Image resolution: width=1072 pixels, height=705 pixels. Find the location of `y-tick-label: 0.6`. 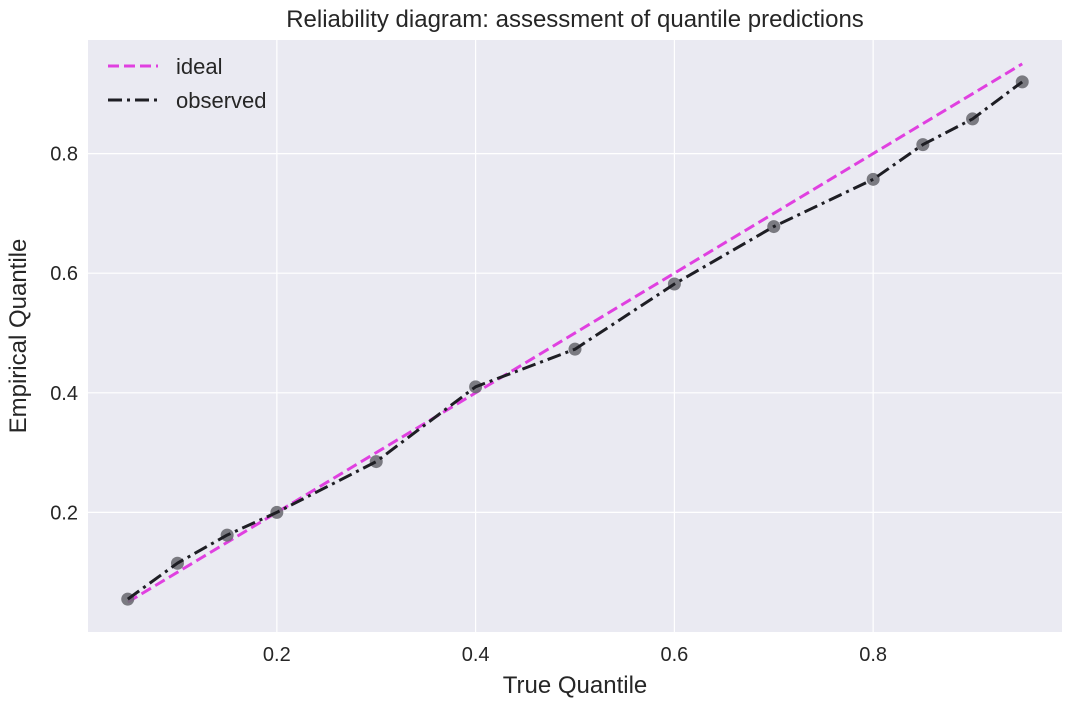

y-tick-label: 0.6 is located at coordinates (64, 274).